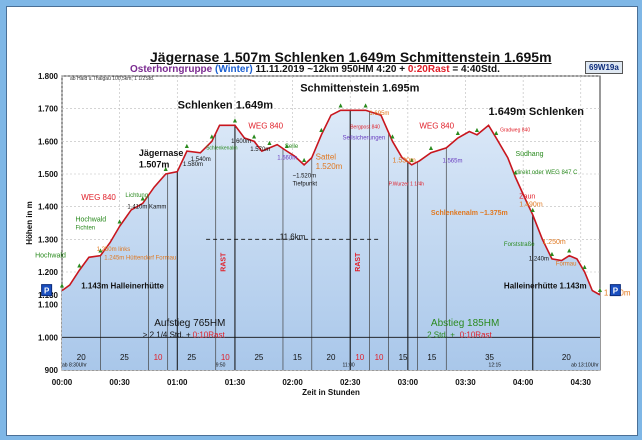 Image resolution: width=642 pixels, height=440 pixels. What do you see at coordinates (537, 112) in the screenshot?
I see `annotation-label: 1.649m Schlenken` at bounding box center [537, 112].